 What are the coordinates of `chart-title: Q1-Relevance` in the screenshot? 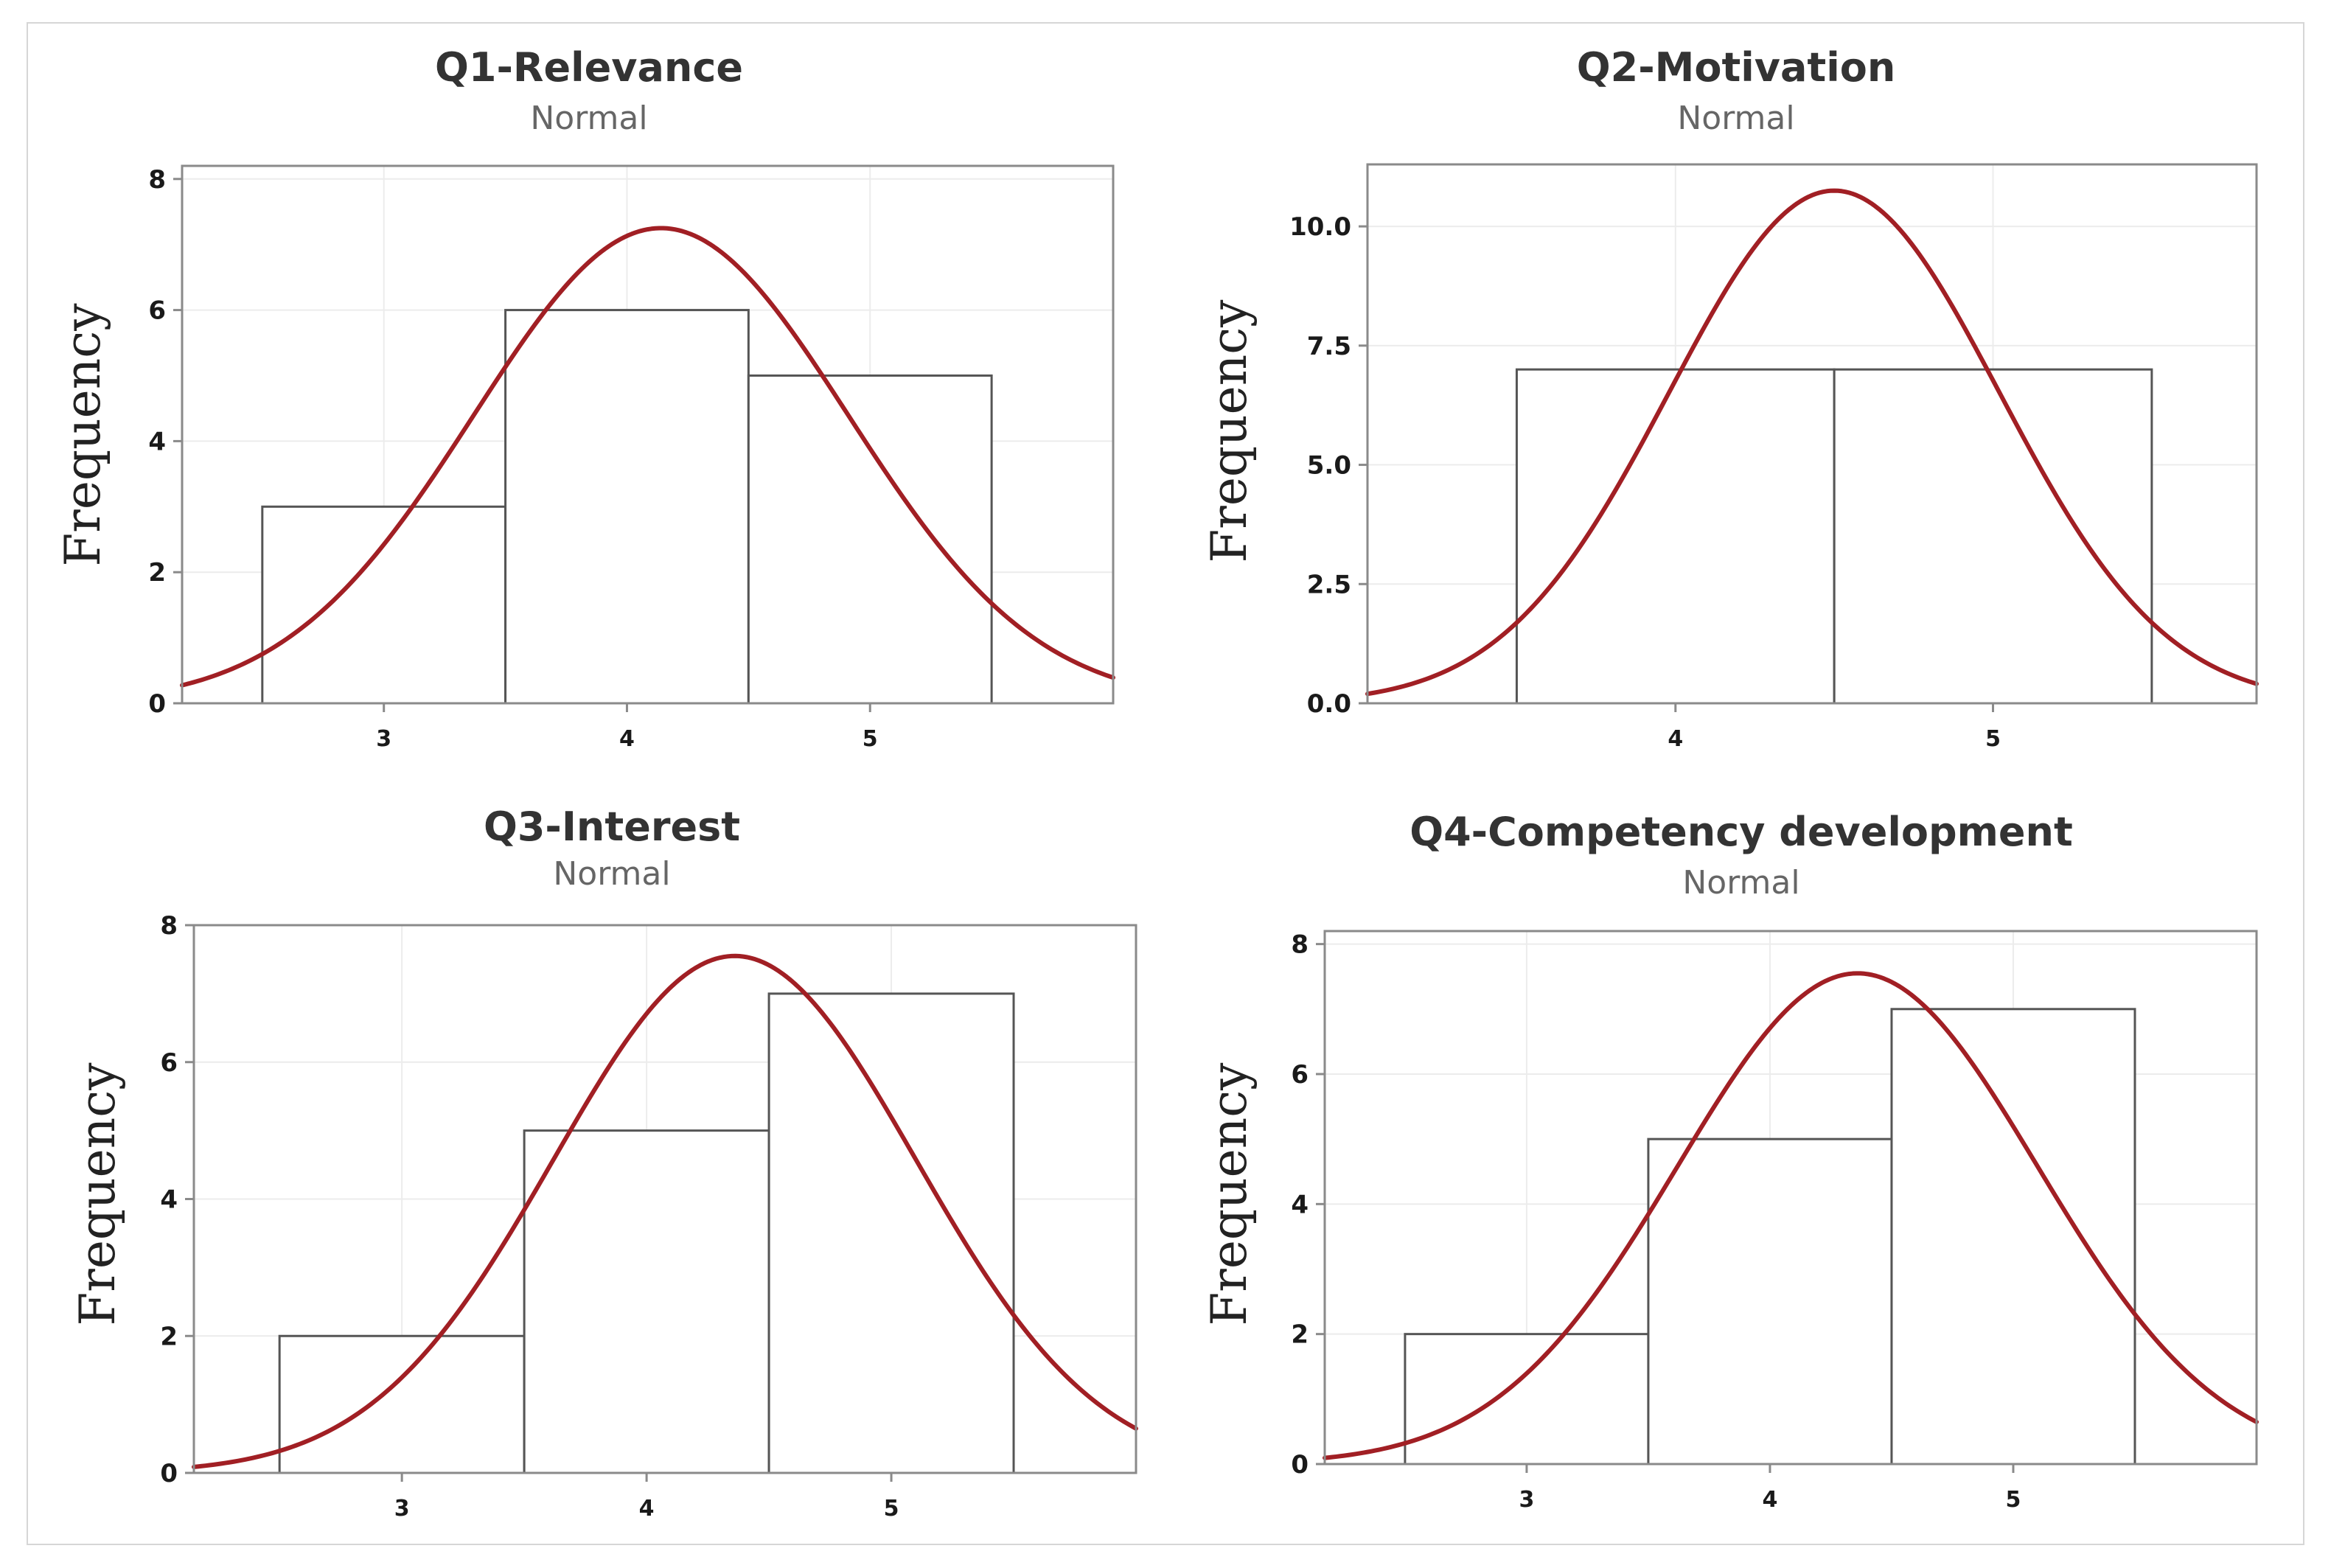 It's located at (589, 67).